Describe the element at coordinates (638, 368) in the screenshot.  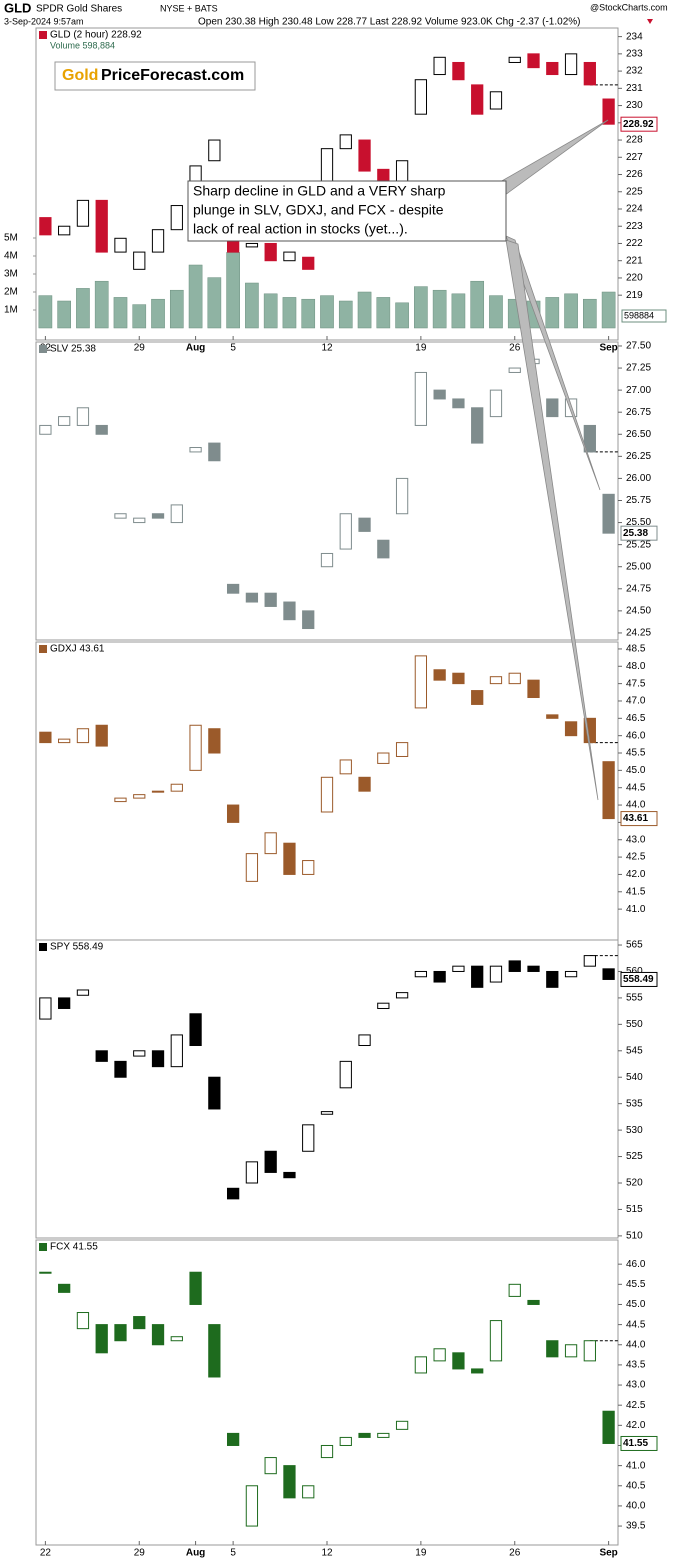
I see `y-tick-label: 27.25` at that location.